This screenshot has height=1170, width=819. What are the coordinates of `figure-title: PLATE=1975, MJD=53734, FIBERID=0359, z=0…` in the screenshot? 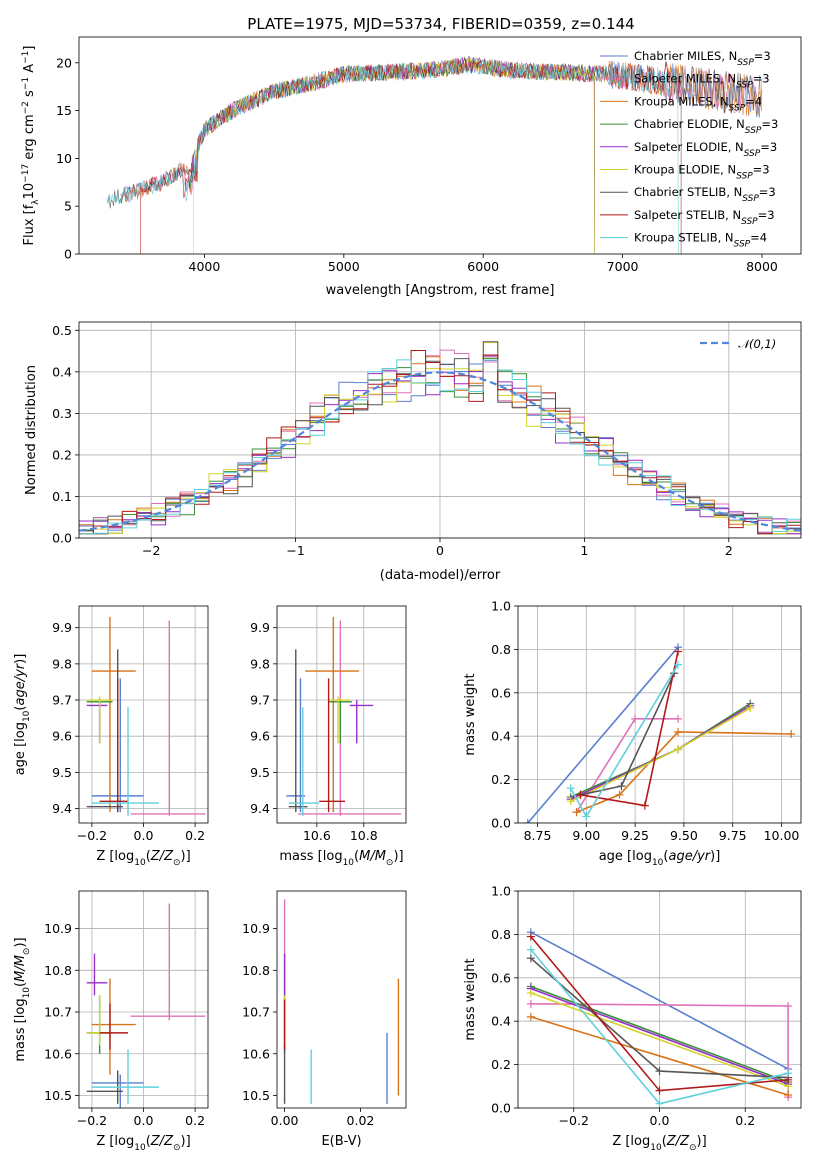 It's located at (440, 24).